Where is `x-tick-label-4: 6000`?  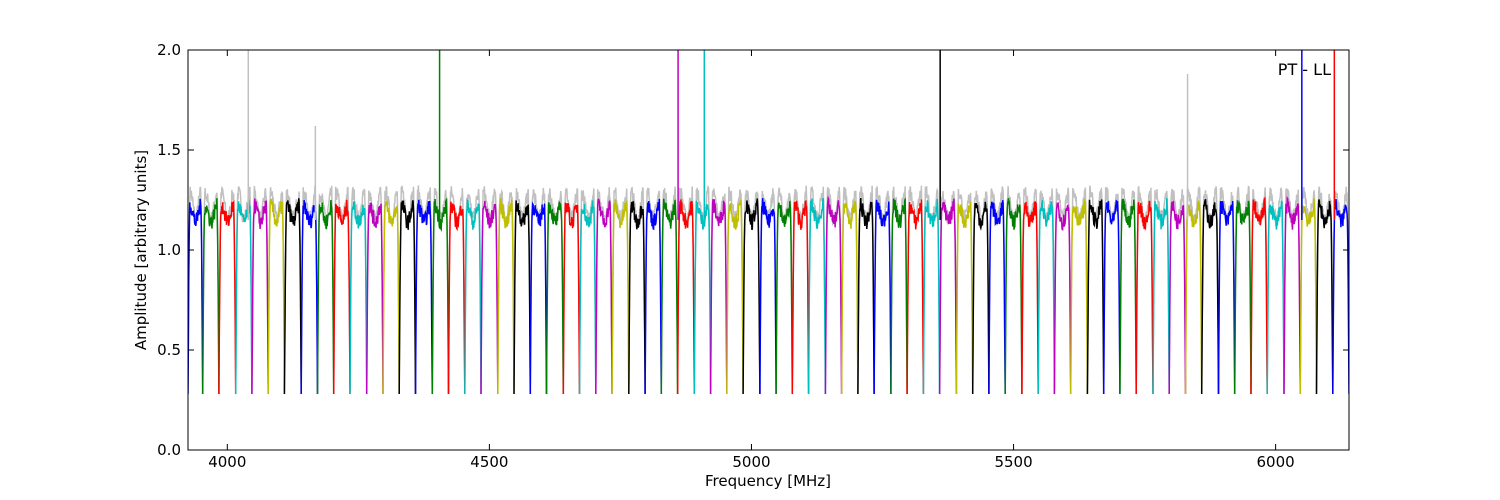 x-tick-label-4: 6000 is located at coordinates (1276, 462).